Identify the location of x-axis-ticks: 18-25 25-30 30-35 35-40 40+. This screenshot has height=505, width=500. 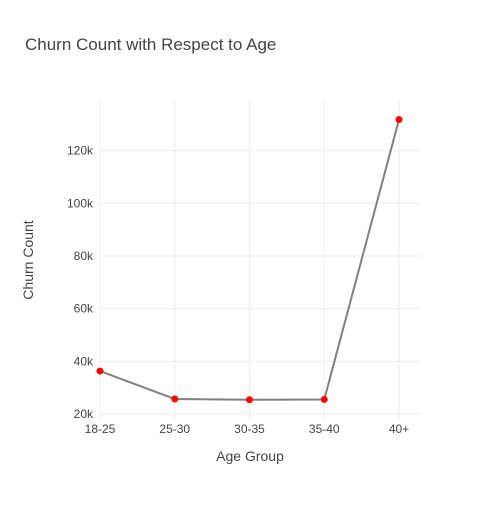
(247, 429).